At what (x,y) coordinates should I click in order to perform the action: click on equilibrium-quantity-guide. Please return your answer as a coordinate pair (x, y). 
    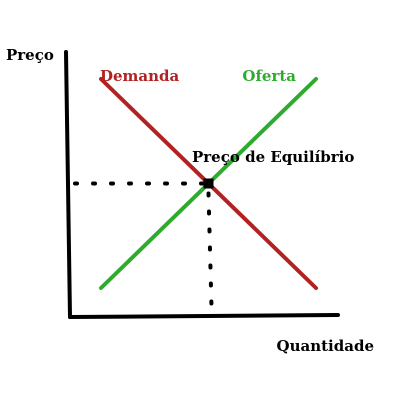
    Looking at the image, I should click on (210, 250).